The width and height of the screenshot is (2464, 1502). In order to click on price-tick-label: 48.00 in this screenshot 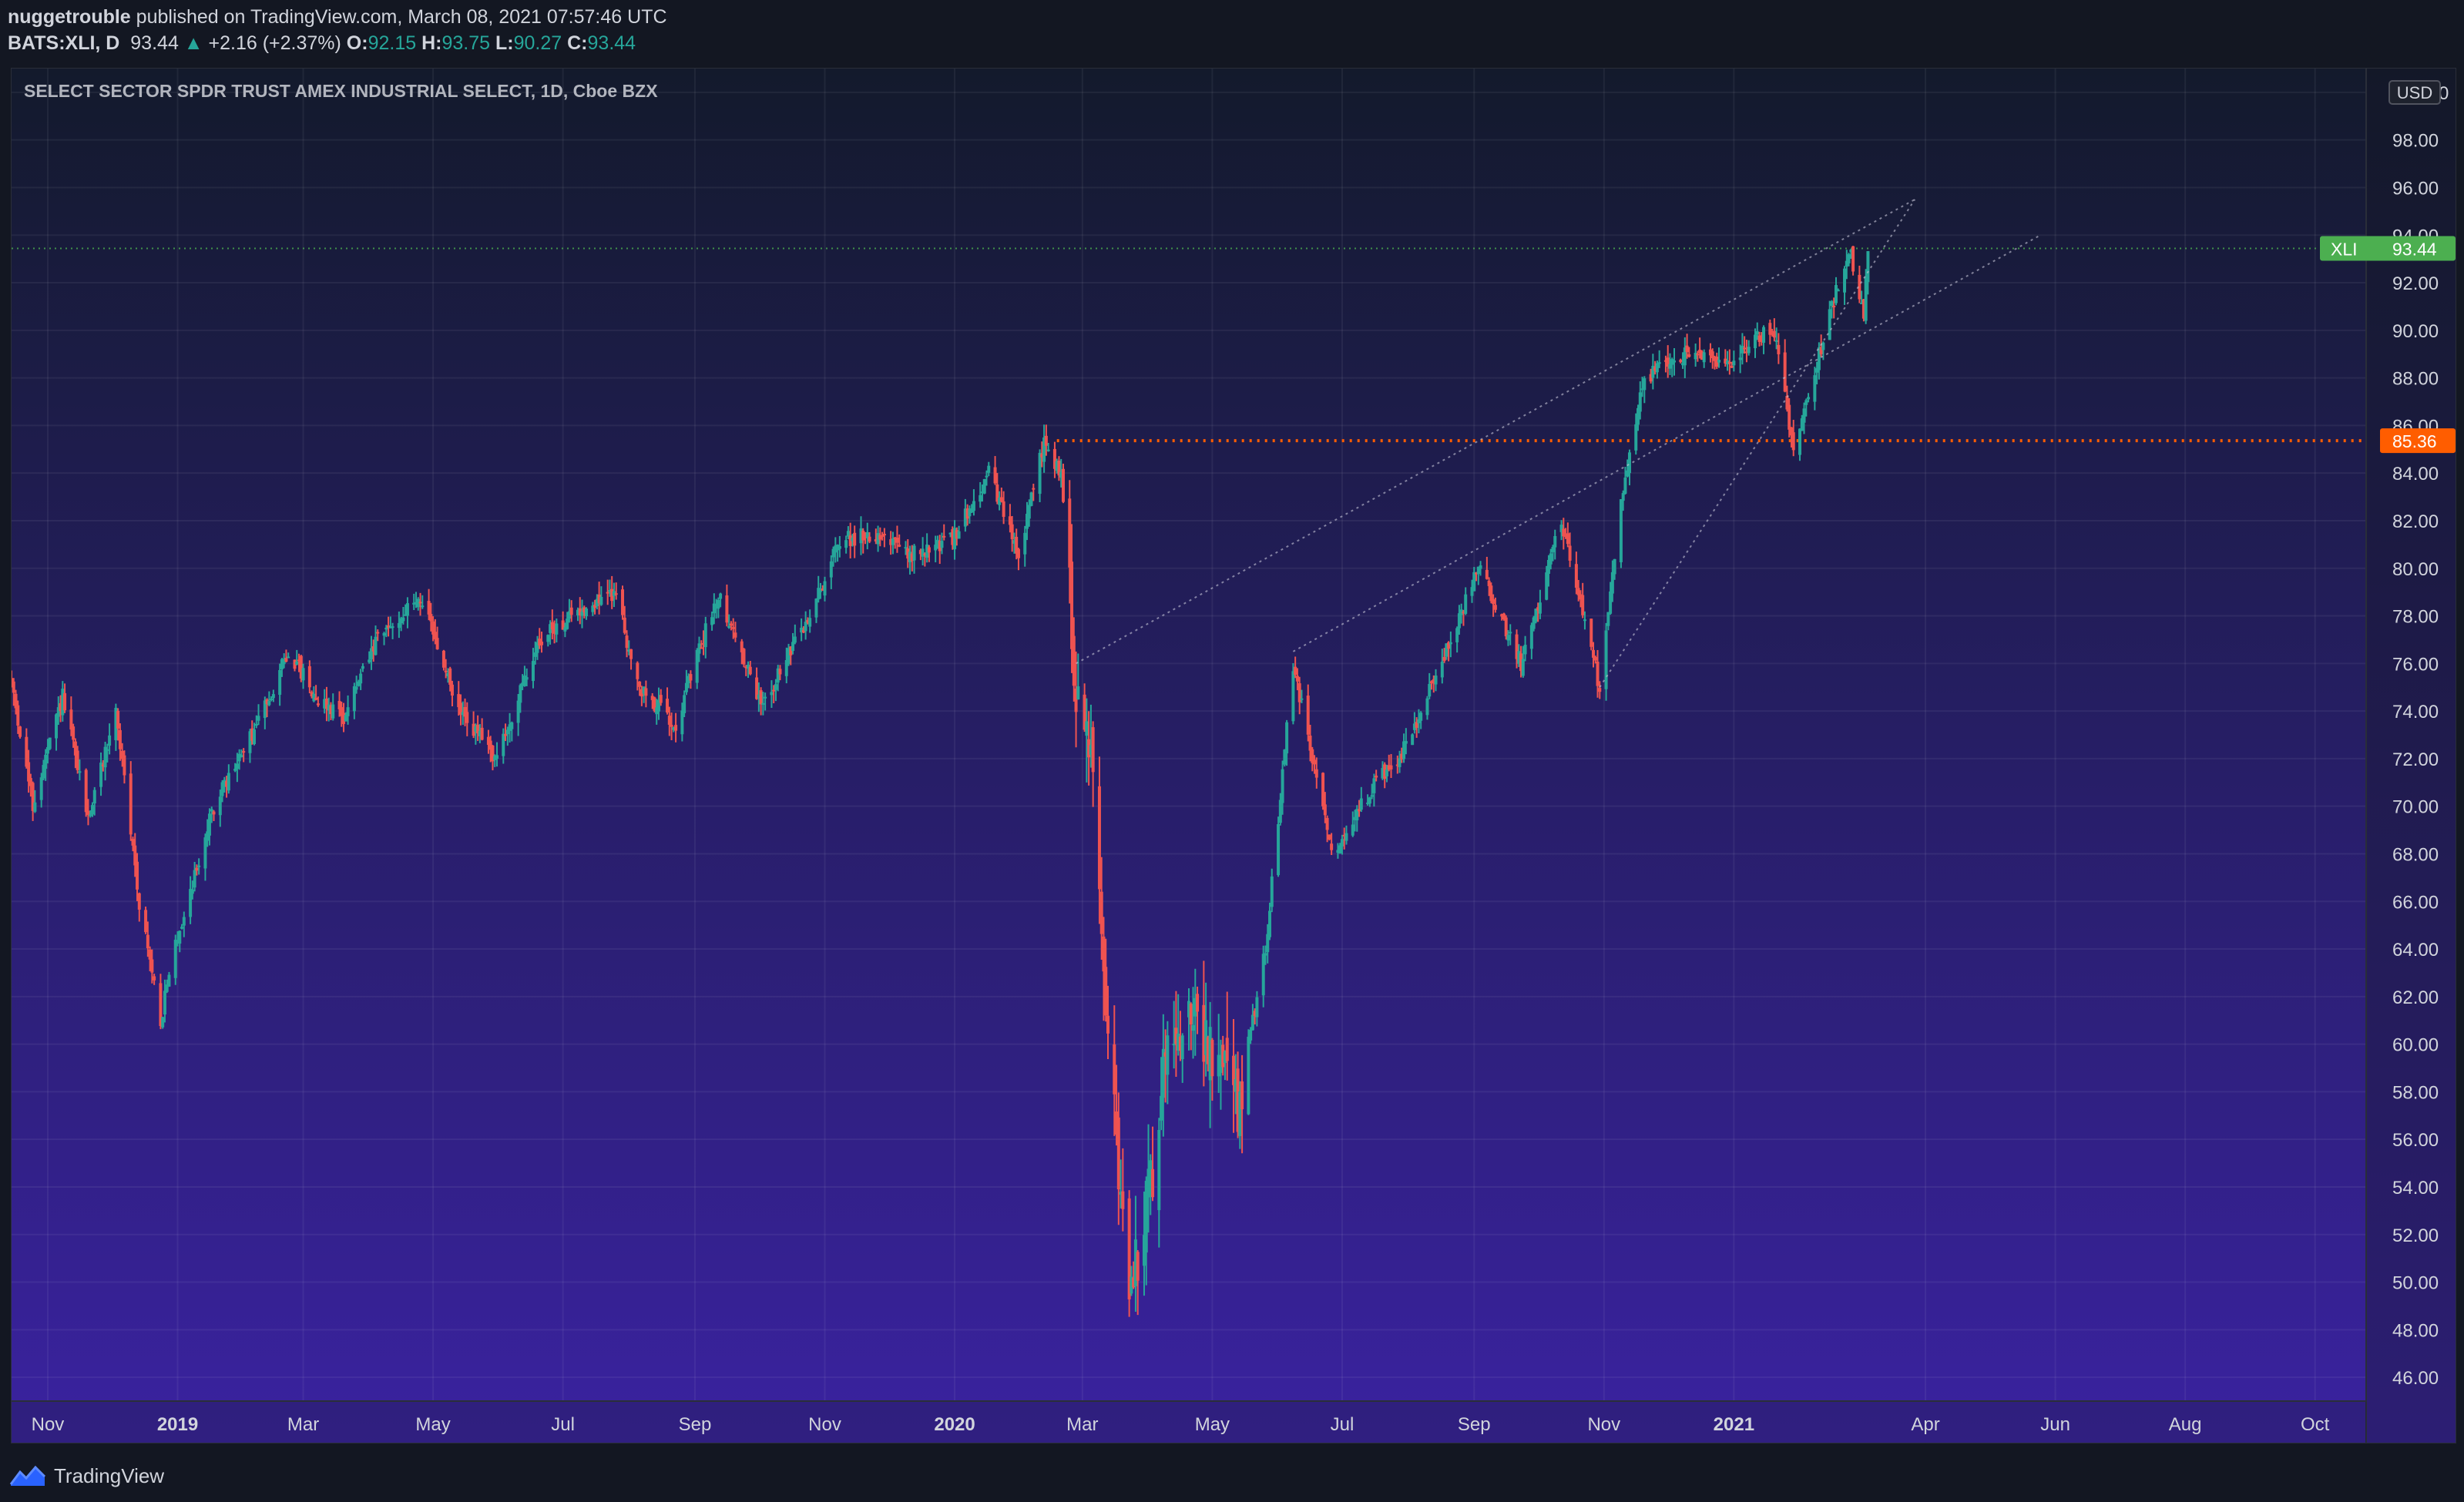, I will do `click(2416, 1330)`.